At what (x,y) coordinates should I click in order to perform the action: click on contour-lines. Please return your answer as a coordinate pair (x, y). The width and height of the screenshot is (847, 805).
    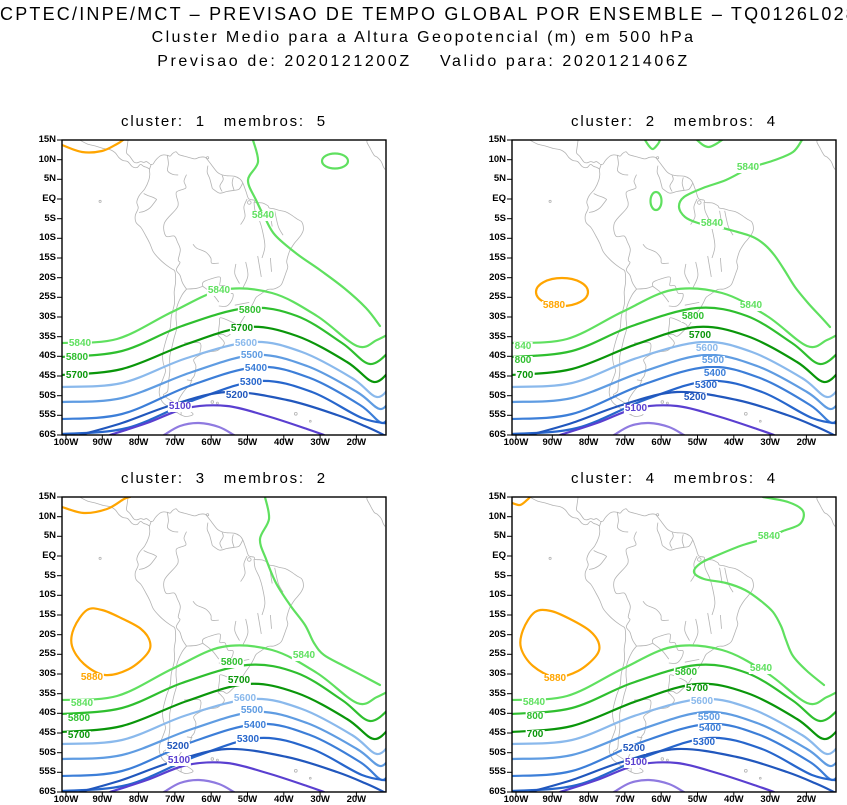
    Looking at the image, I should click on (674, 644).